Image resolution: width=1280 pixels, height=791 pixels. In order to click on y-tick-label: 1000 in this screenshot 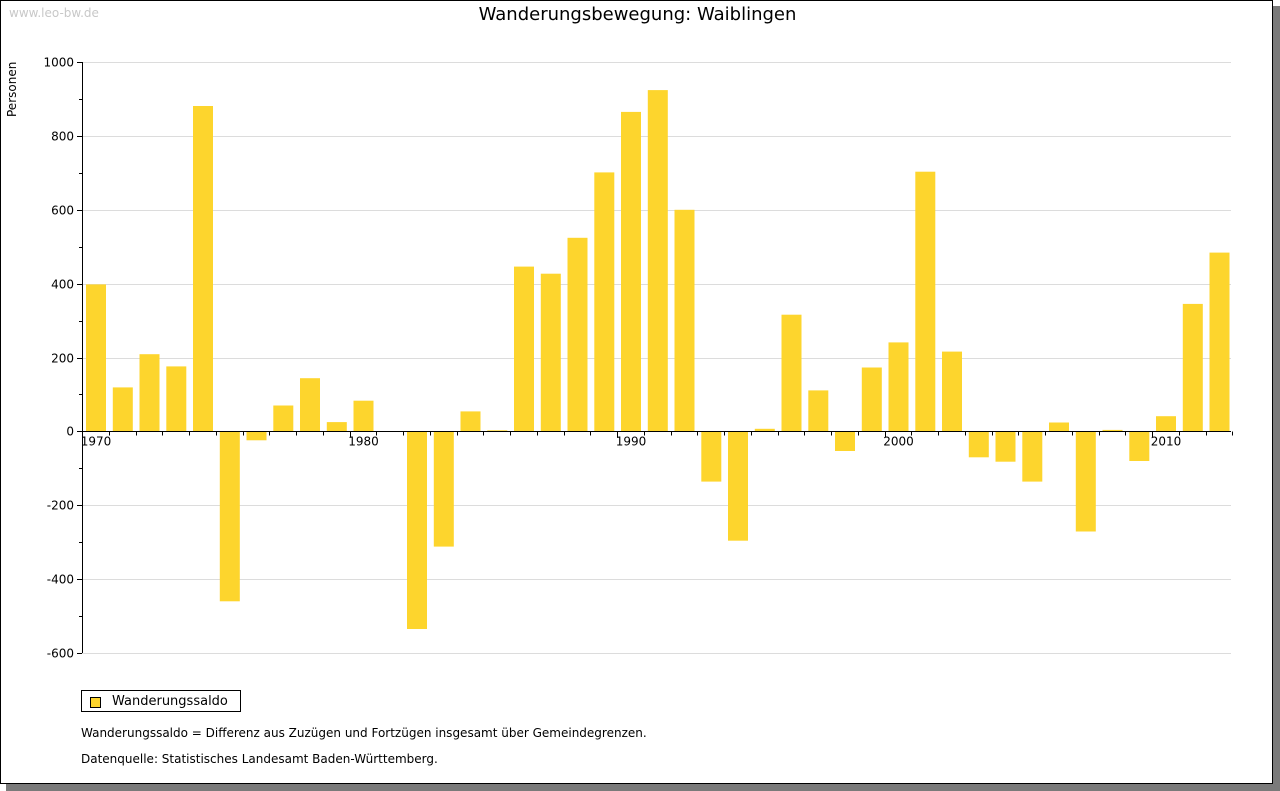, I will do `click(58, 63)`.